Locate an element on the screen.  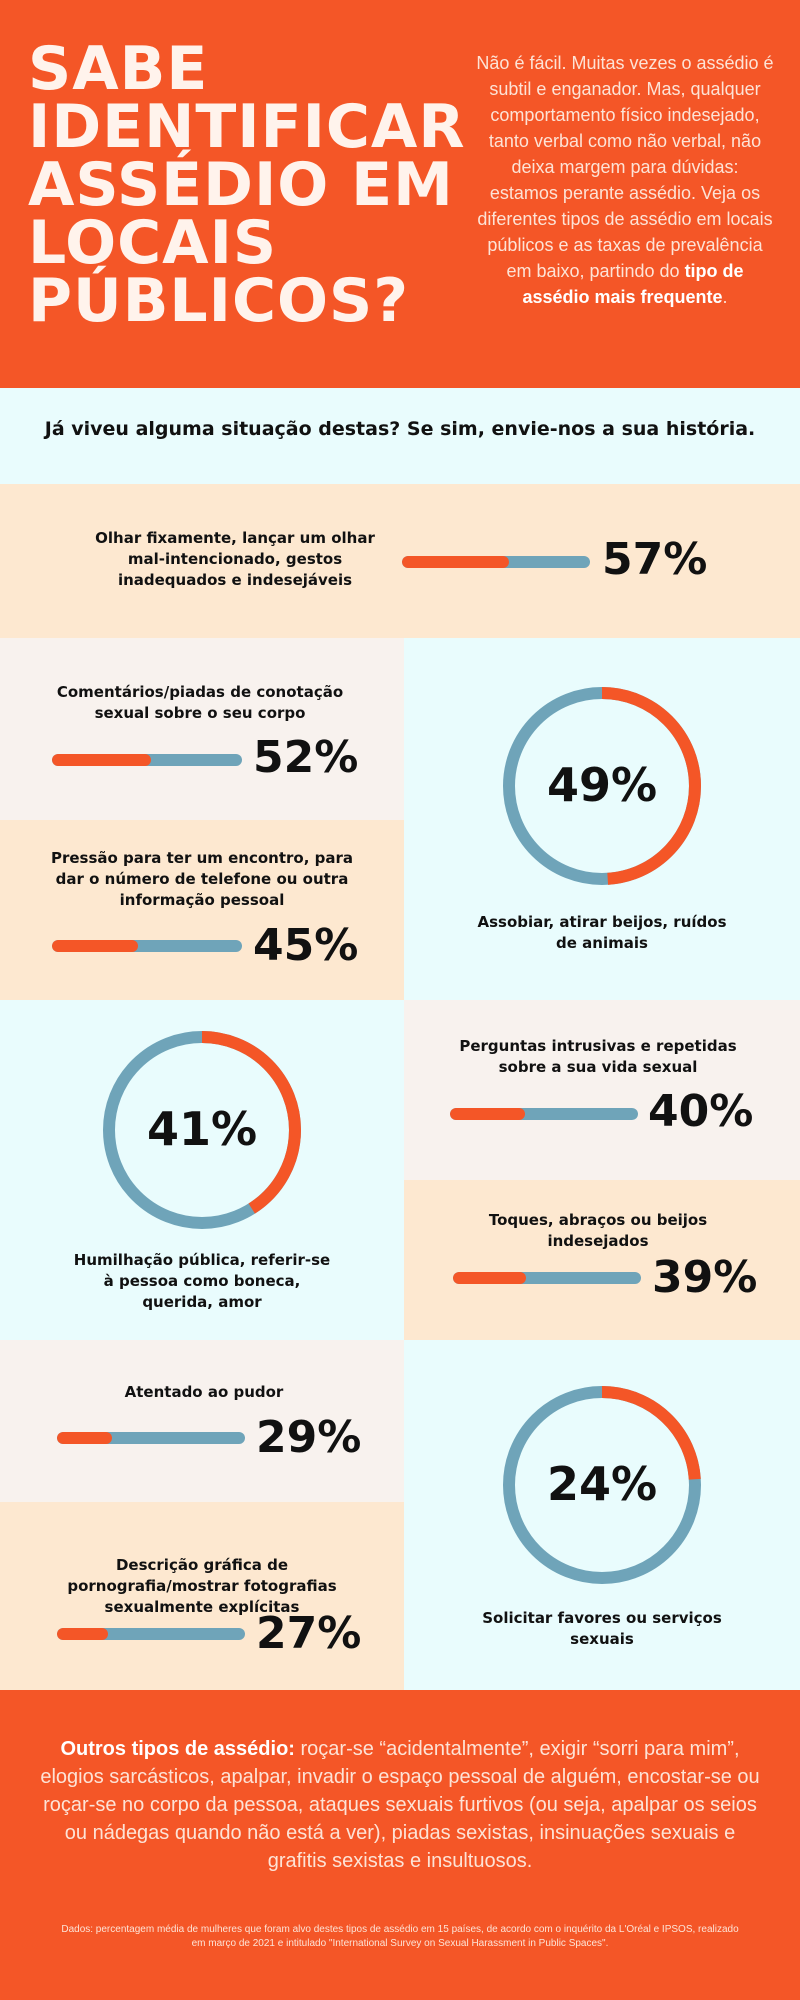
title-line: LOCAIS is located at coordinates (153, 243).